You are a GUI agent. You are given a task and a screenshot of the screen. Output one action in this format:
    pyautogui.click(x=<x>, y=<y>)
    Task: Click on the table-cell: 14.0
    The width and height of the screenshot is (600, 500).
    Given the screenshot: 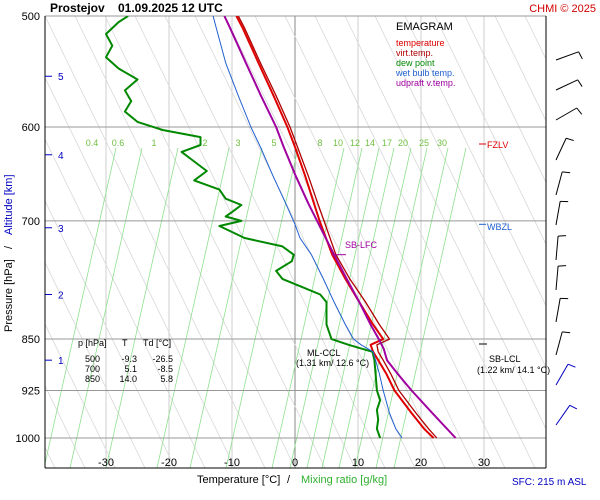 What is the action you would take?
    pyautogui.click(x=128, y=379)
    